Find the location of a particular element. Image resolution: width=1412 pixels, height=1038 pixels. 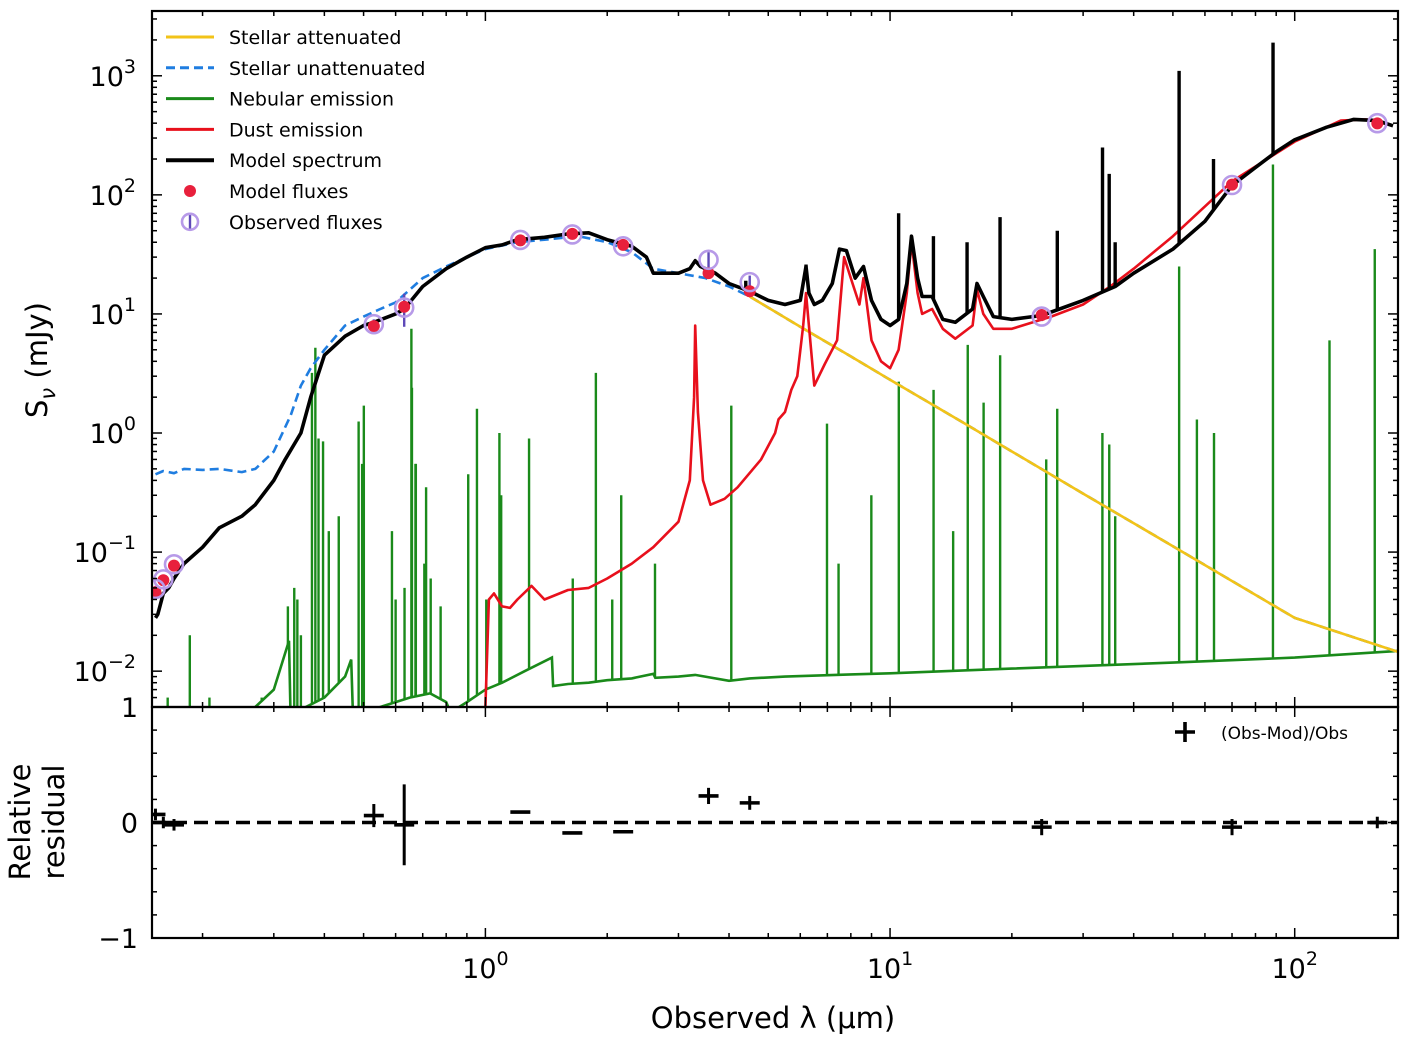

residual-legend-label: (Obs-Mod)/Obs is located at coordinates (1284, 734).